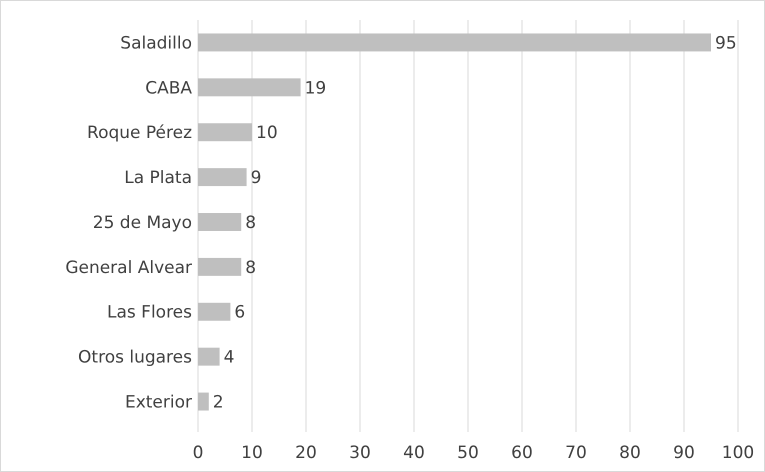 The width and height of the screenshot is (765, 472). Describe the element at coordinates (149, 312) in the screenshot. I see `y-tick-label: Las Flores` at that location.